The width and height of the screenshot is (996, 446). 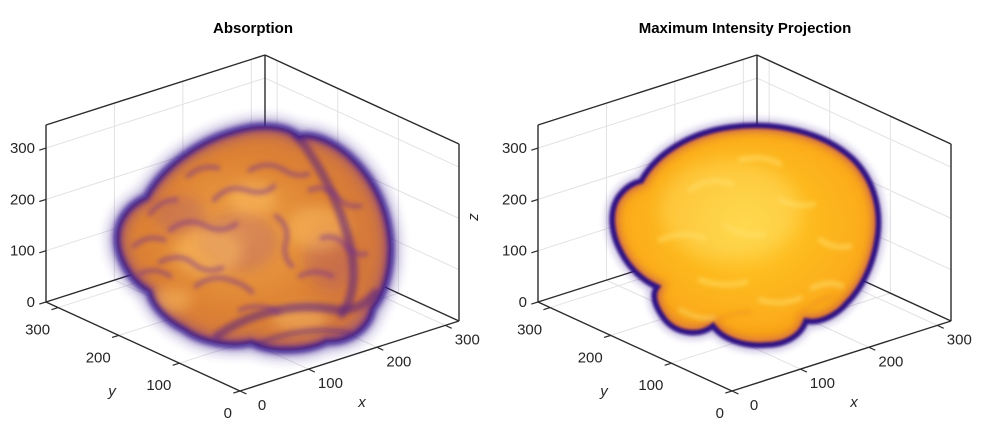 I want to click on panel-title: Absorption, so click(x=253, y=28).